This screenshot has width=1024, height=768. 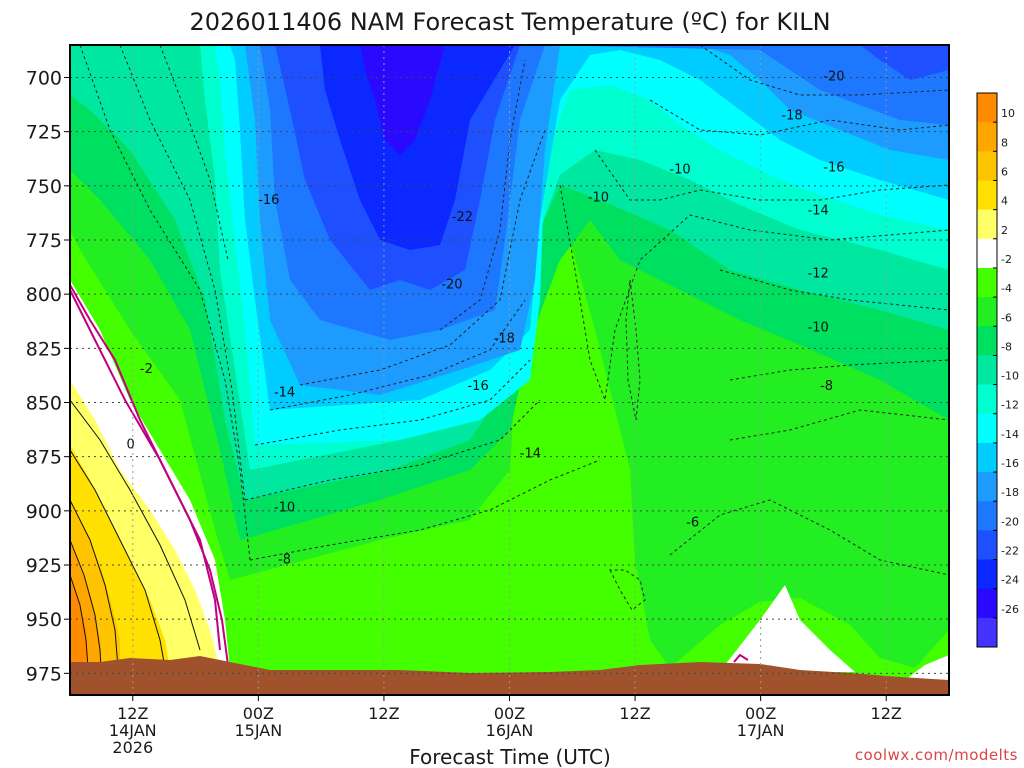 I want to click on y-tick-label: 975, so click(x=44, y=674).